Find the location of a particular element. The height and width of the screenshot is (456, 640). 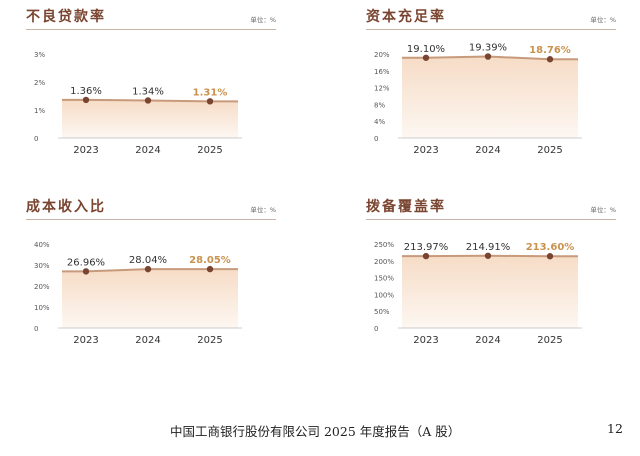

y-tick-label: 40% is located at coordinates (42, 245).